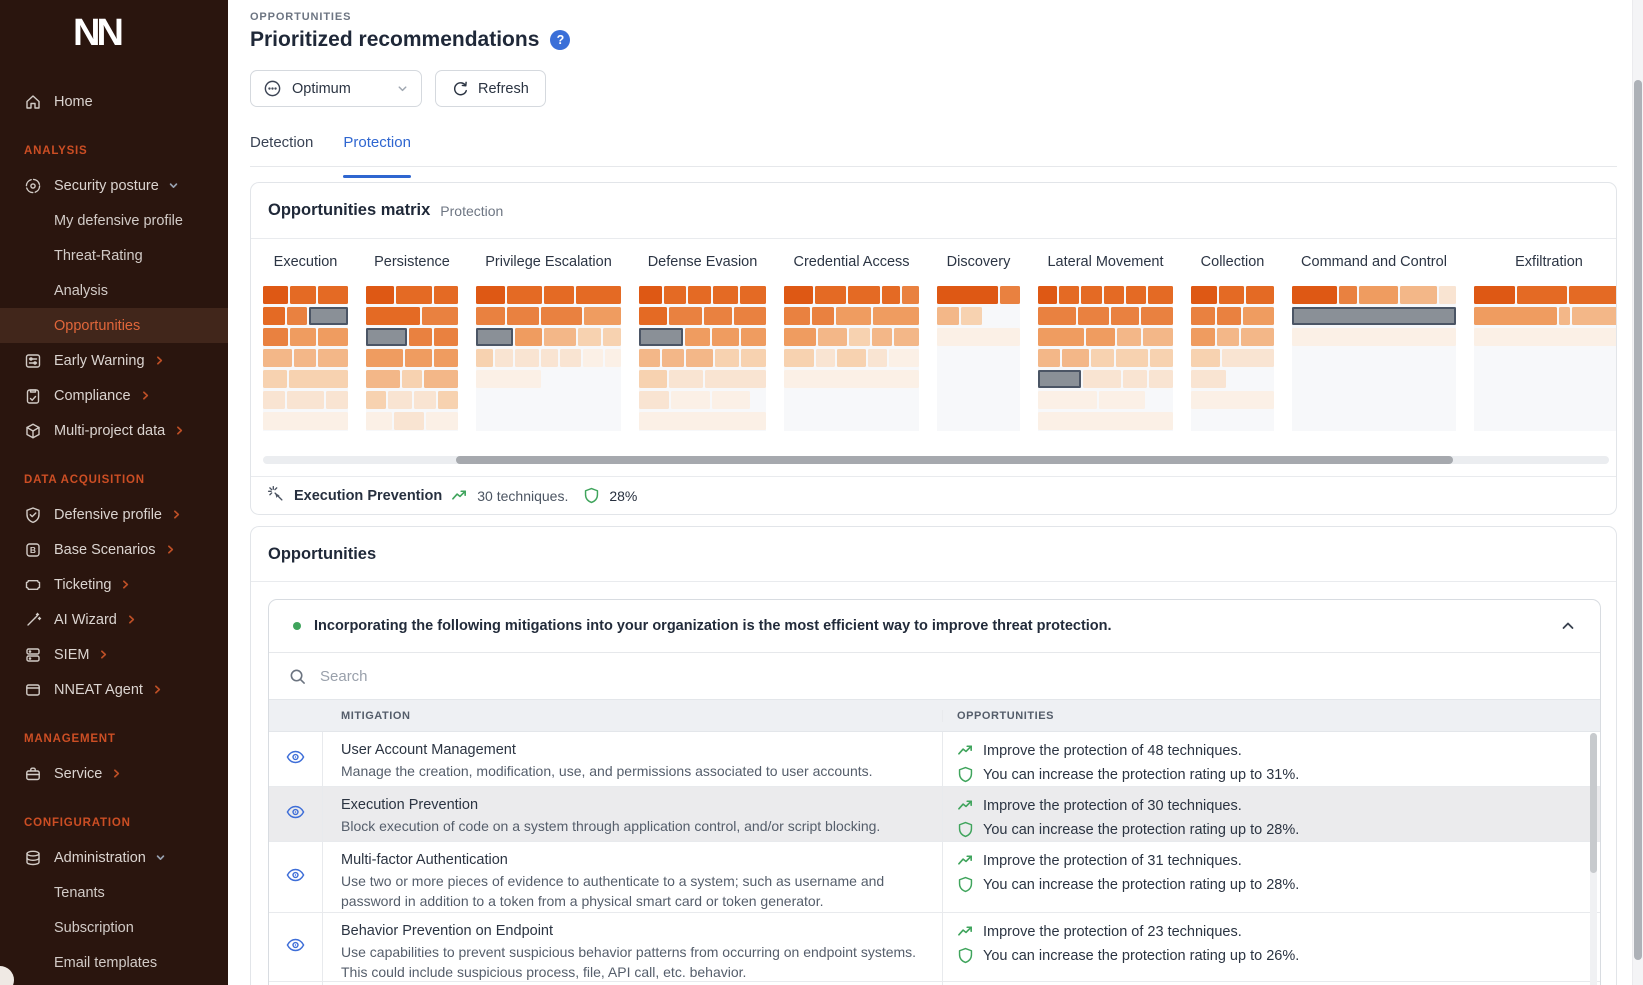 This screenshot has height=985, width=1643. Describe the element at coordinates (114, 619) in the screenshot. I see `sidebar-item-ai-wizard: AI Wizard` at that location.